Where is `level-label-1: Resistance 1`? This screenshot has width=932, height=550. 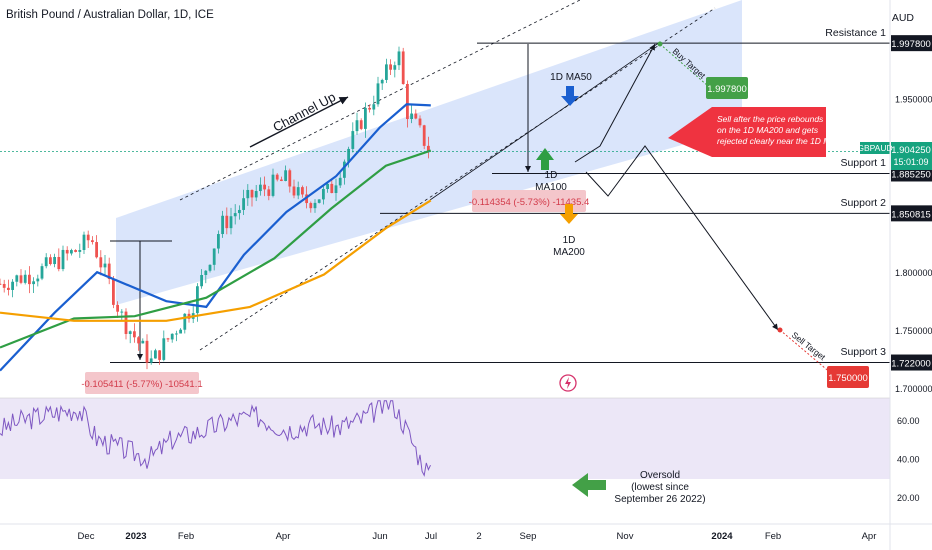 level-label-1: Resistance 1 is located at coordinates (855, 33).